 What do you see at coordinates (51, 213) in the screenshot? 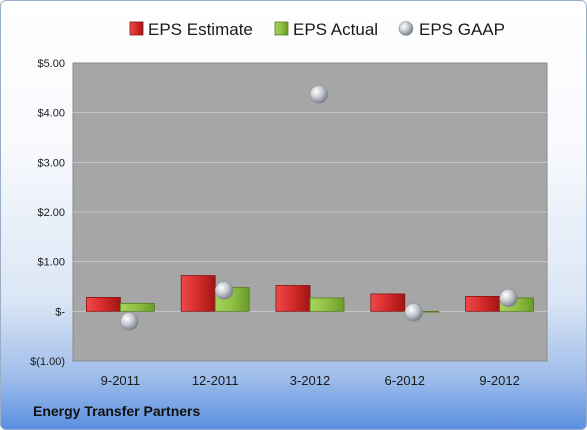
I see `y-tick-label: $2.00` at bounding box center [51, 213].